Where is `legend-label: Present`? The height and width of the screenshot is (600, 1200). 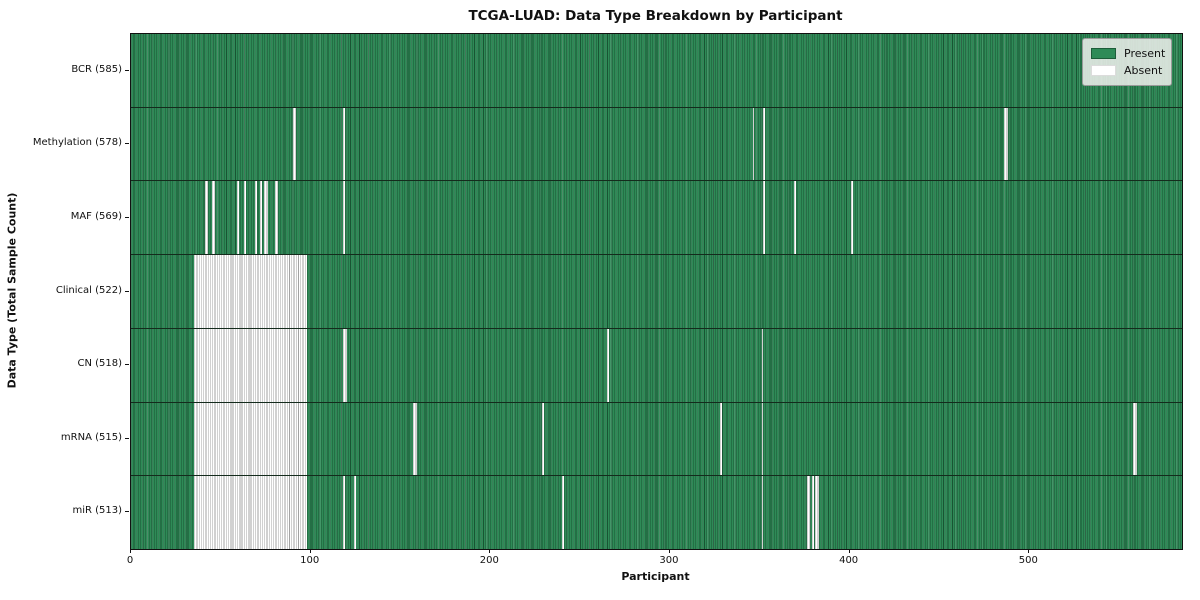 legend-label: Present is located at coordinates (1145, 53).